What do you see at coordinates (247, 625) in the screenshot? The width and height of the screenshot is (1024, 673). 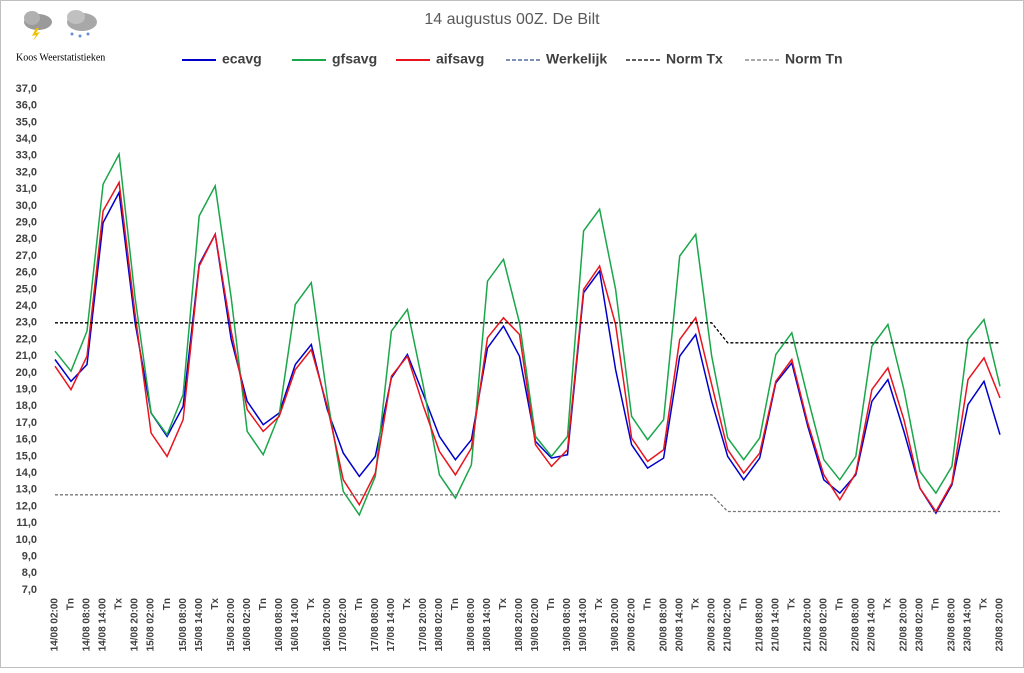 I see `x-tick-label: 16/08 02:00` at bounding box center [247, 625].